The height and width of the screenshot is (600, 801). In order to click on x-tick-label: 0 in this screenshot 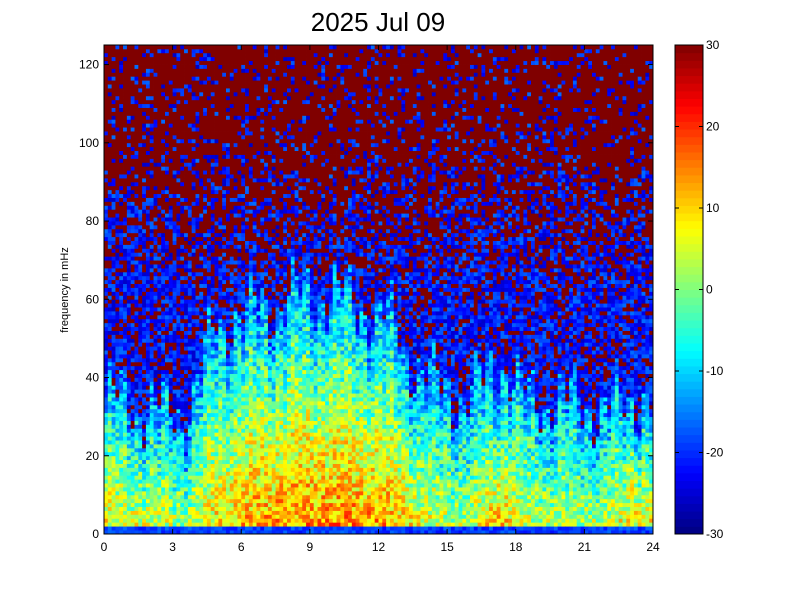, I will do `click(104, 547)`.